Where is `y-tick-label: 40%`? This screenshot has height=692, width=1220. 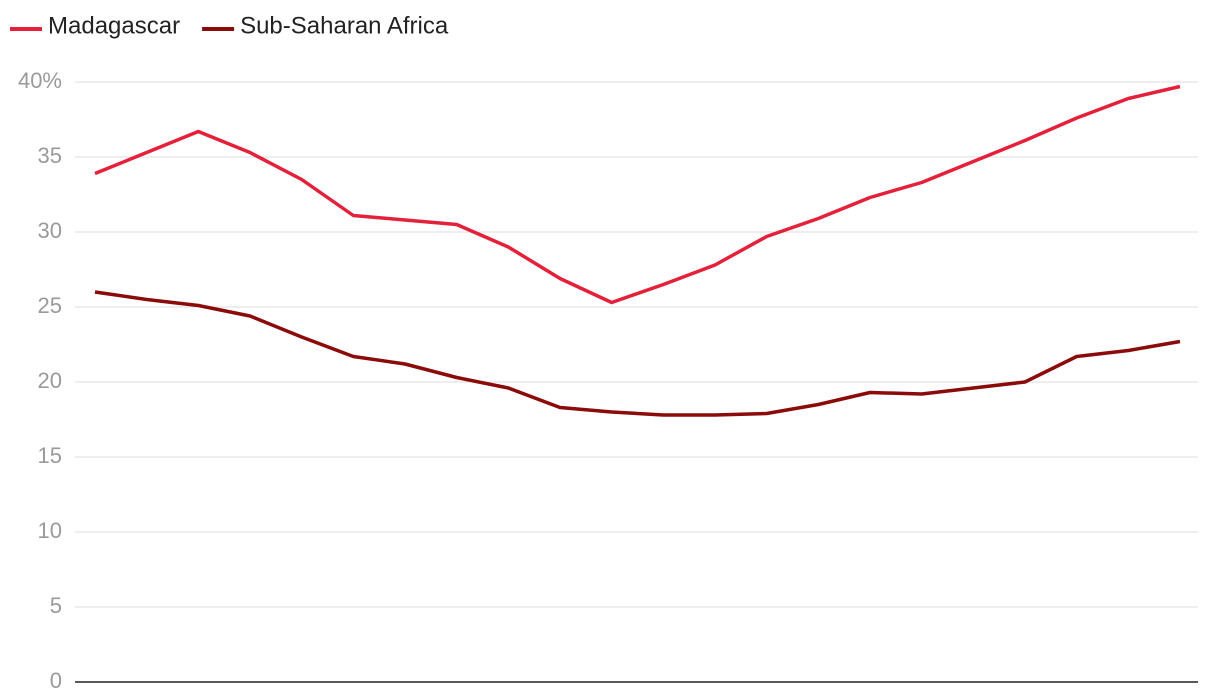 y-tick-label: 40% is located at coordinates (40, 80).